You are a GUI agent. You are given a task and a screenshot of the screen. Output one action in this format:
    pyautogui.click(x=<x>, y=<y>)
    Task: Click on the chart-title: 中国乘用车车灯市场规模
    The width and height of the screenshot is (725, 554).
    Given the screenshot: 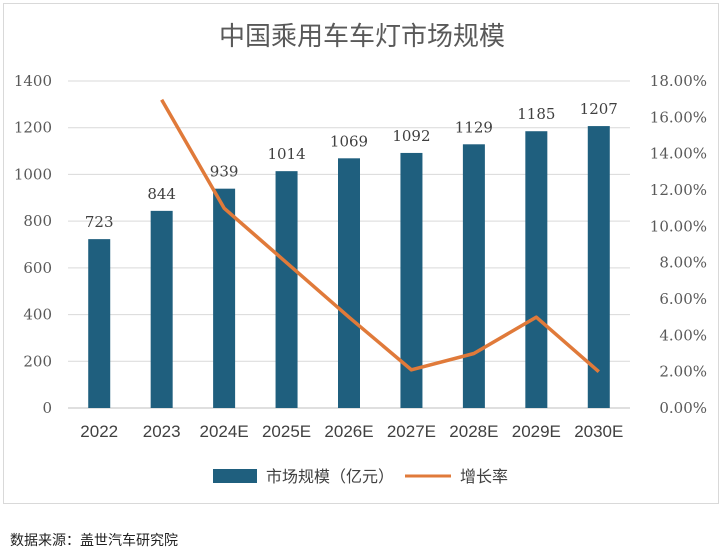 What is the action you would take?
    pyautogui.click(x=362, y=37)
    